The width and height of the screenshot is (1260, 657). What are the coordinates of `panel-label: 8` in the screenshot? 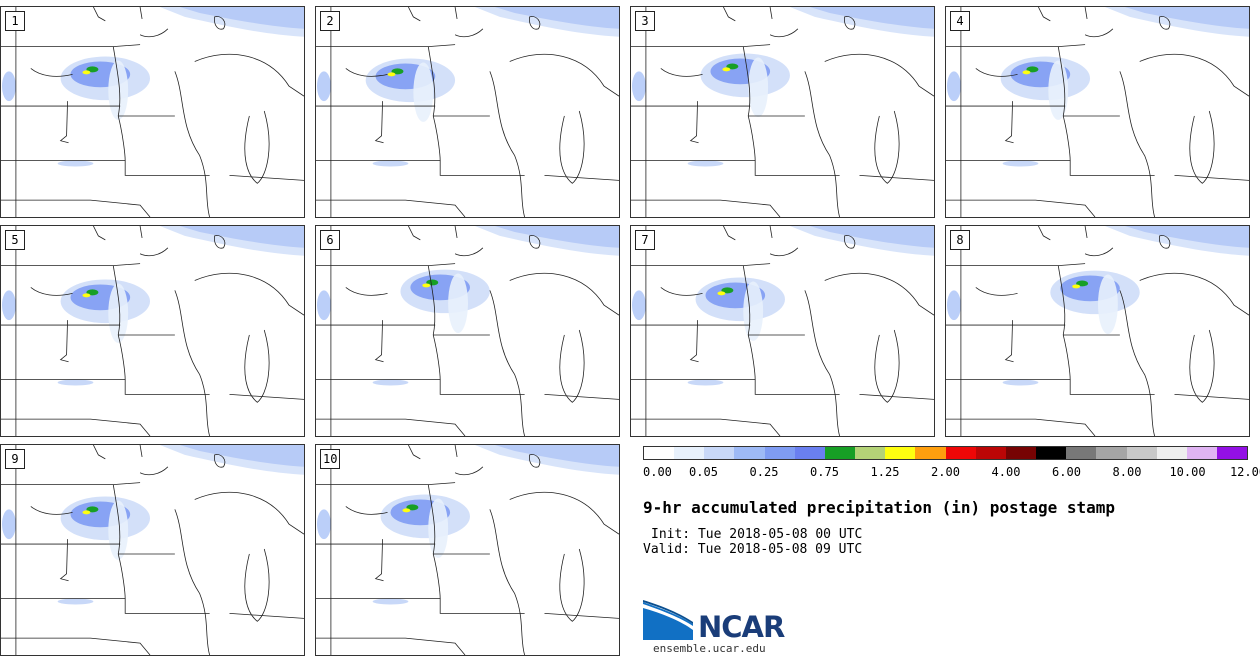 It's located at (960, 240).